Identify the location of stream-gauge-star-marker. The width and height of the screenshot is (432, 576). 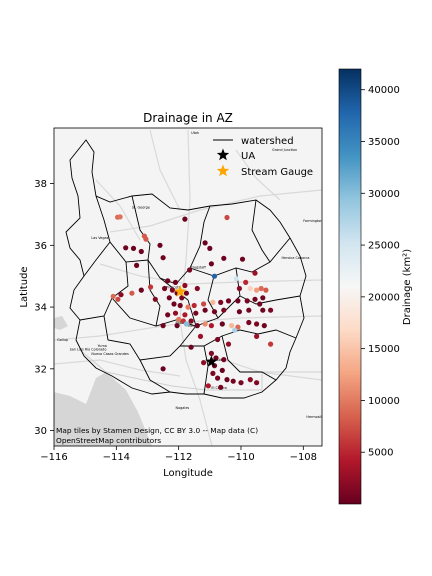
(180, 291).